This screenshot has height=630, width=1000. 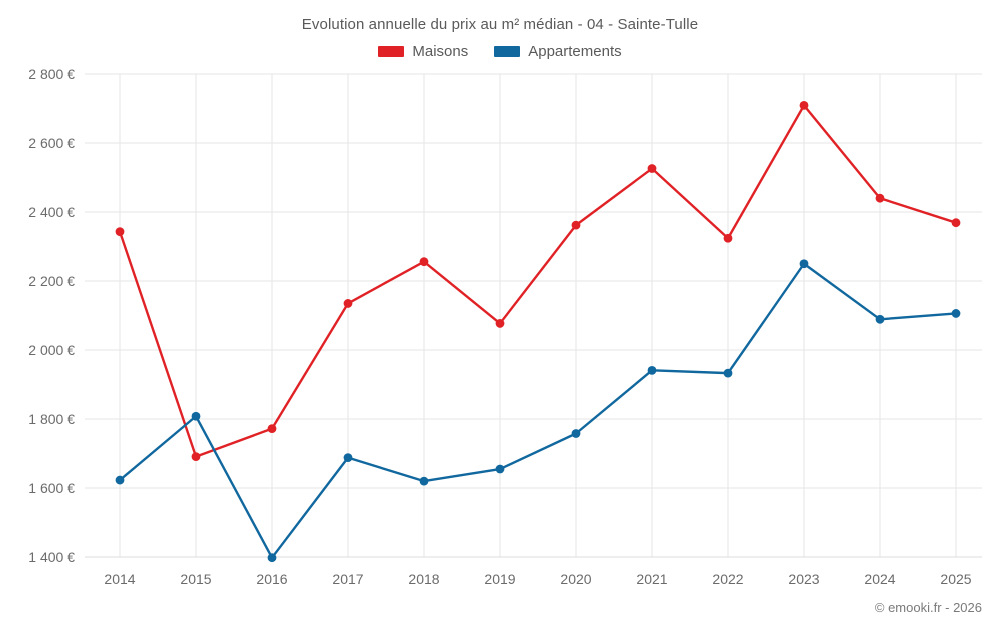 What do you see at coordinates (804, 579) in the screenshot?
I see `x-axis-tick-label: 2023` at bounding box center [804, 579].